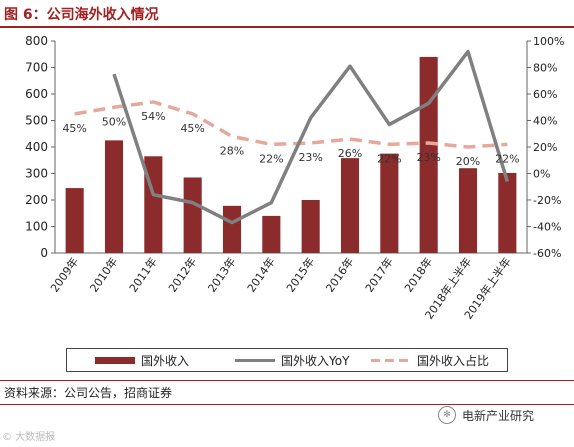 This screenshot has width=574, height=447. I want to click on watermark-right-text: 电新产业研究, so click(498, 415).